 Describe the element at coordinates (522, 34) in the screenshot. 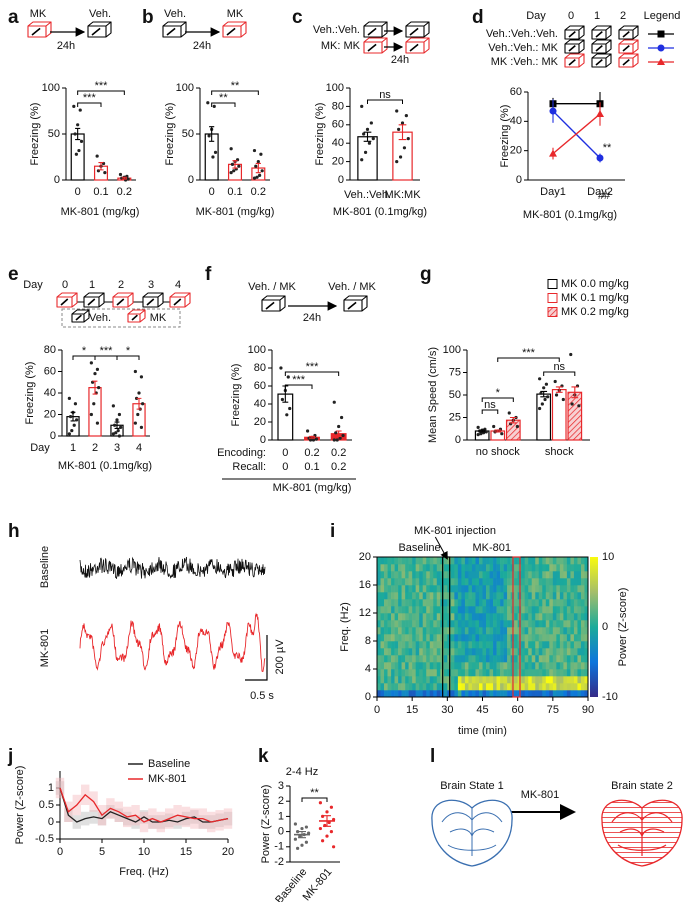

I see `legend-label: Veh.:Veh.:Veh.` at that location.